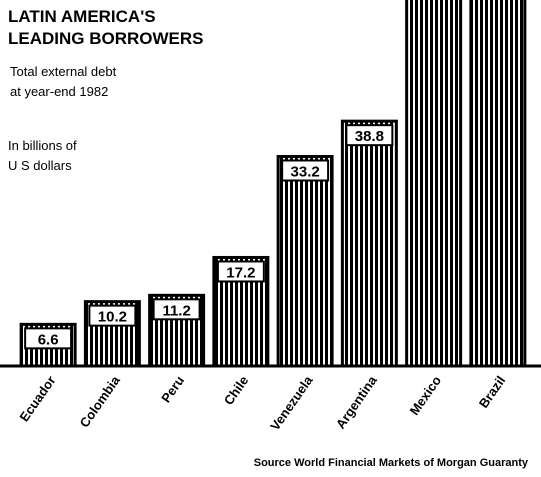  Describe the element at coordinates (59, 91) in the screenshot. I see `subtitle-line: at year-end 1982` at that location.